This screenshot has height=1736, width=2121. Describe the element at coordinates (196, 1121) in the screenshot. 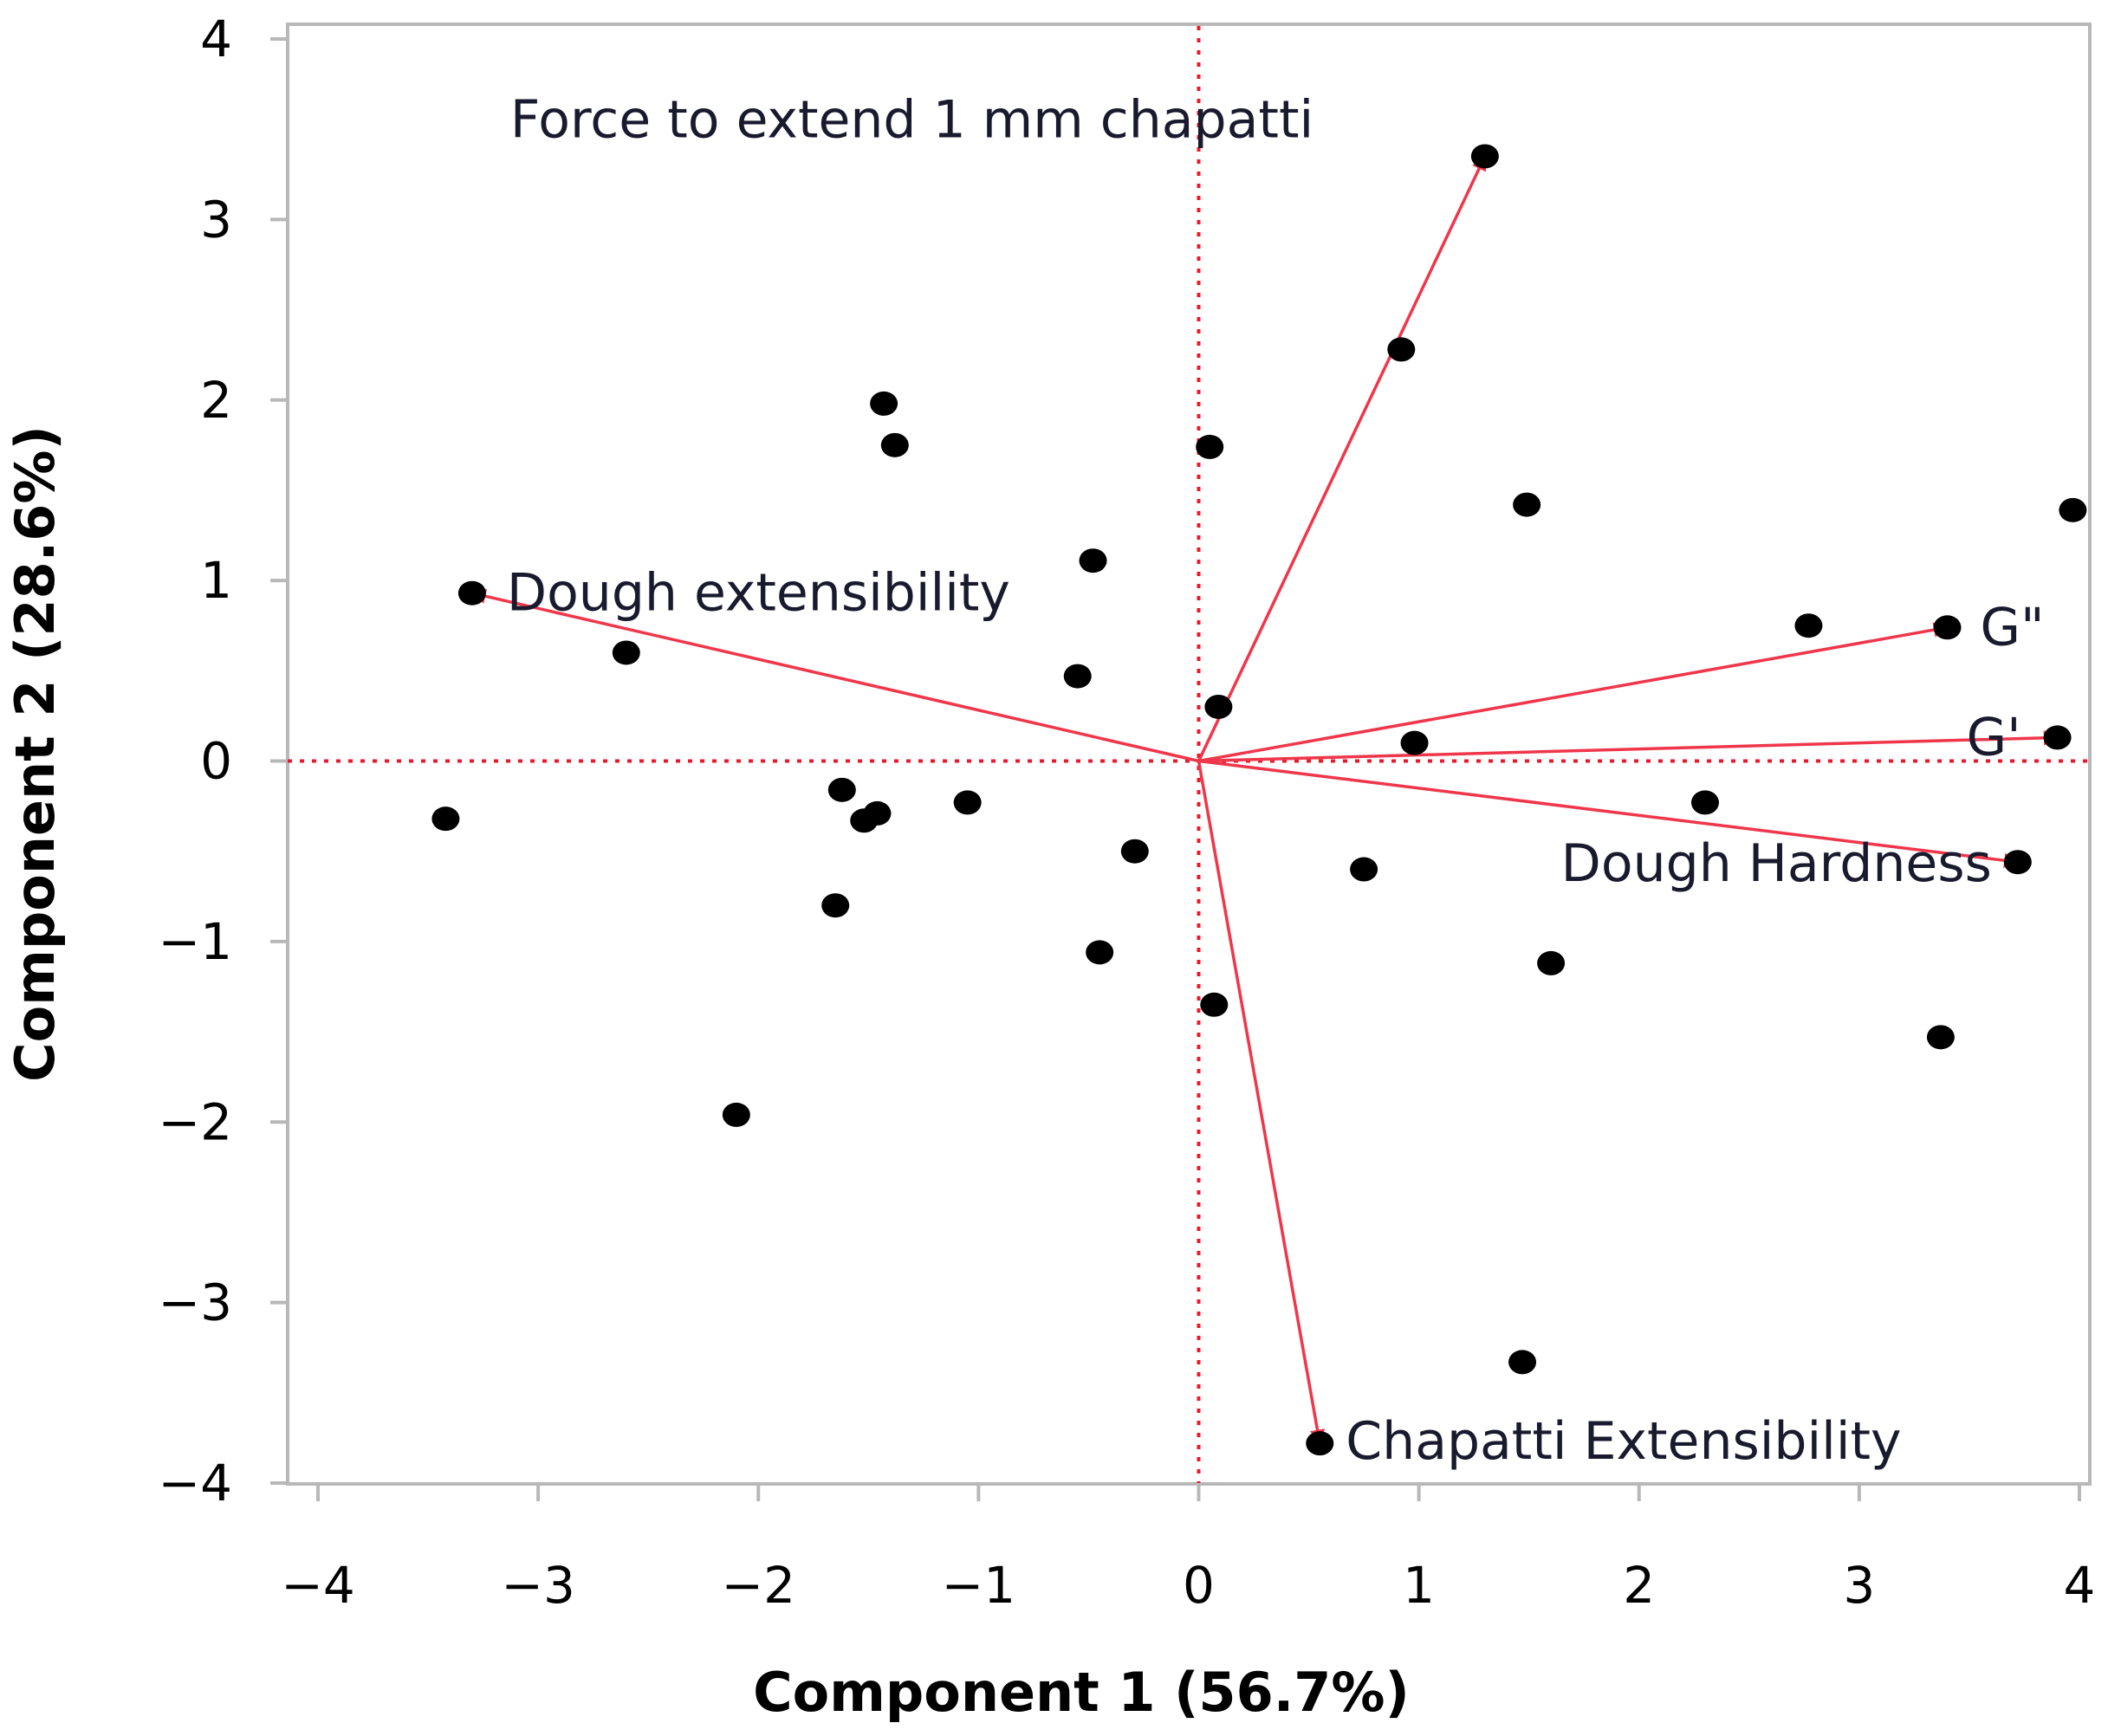

I see `y-tick-label: −2` at that location.